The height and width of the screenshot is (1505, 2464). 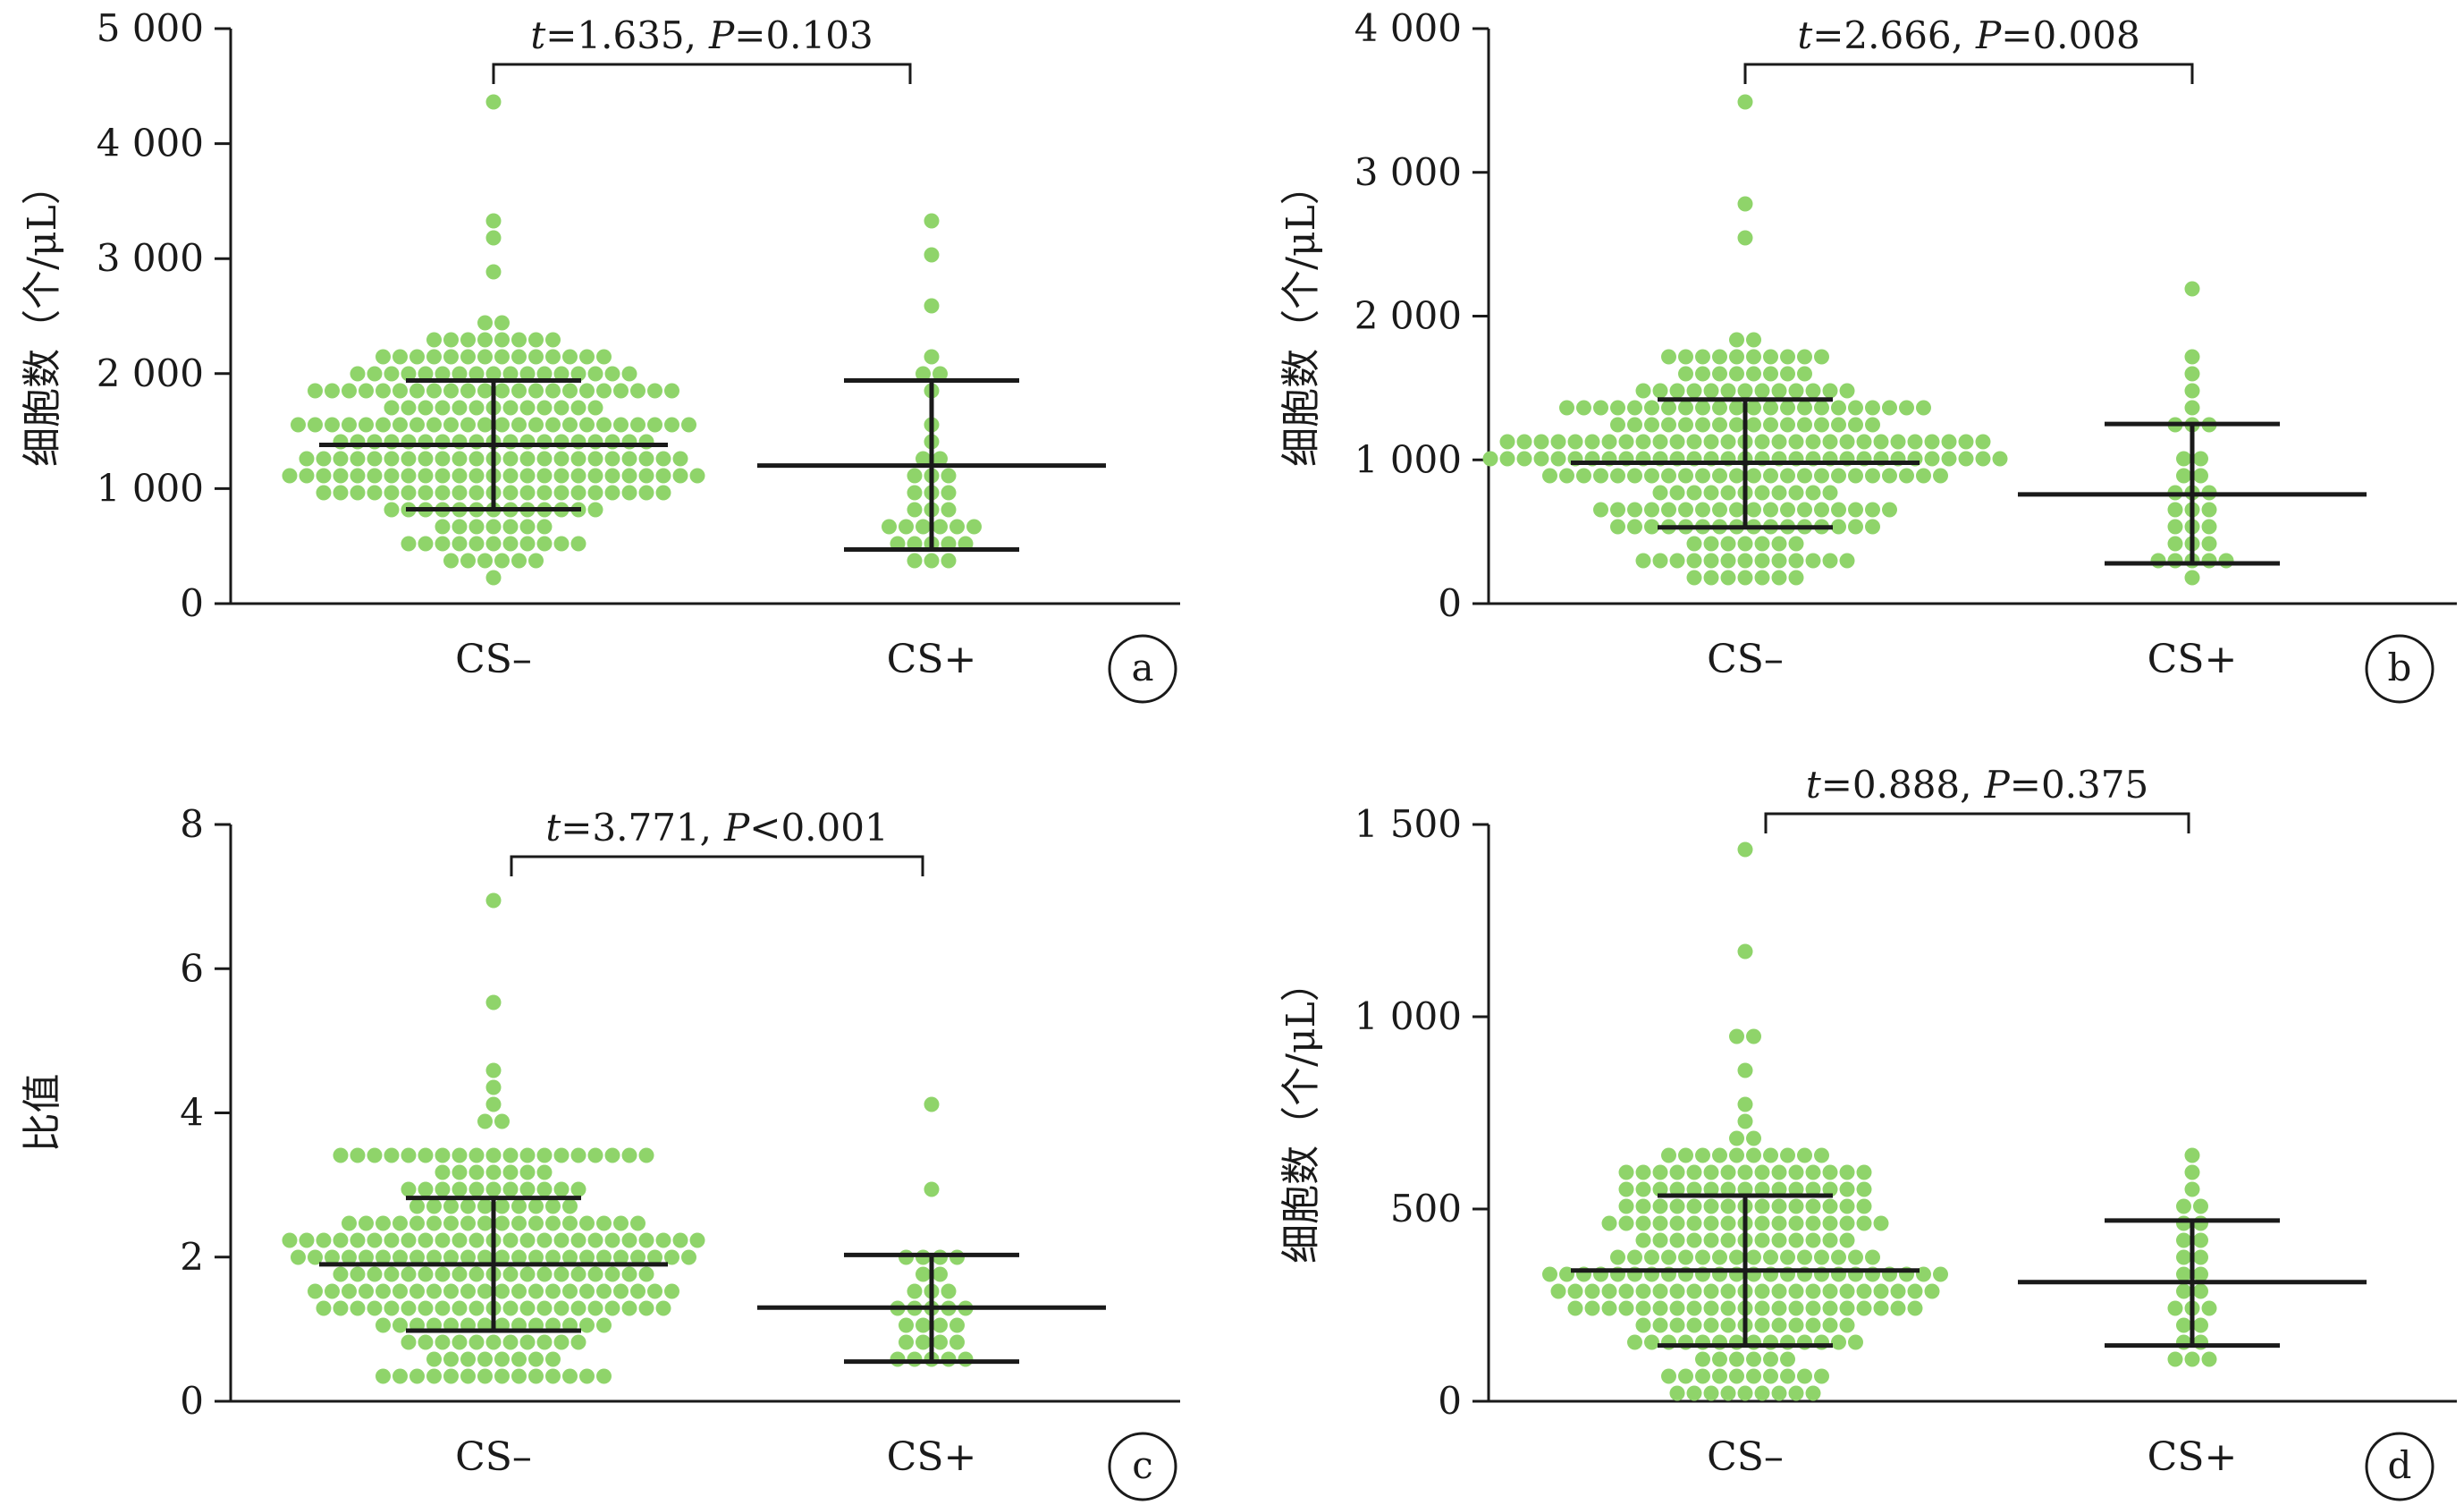 What do you see at coordinates (2400, 1465) in the screenshot?
I see `panel-letter: d` at bounding box center [2400, 1465].